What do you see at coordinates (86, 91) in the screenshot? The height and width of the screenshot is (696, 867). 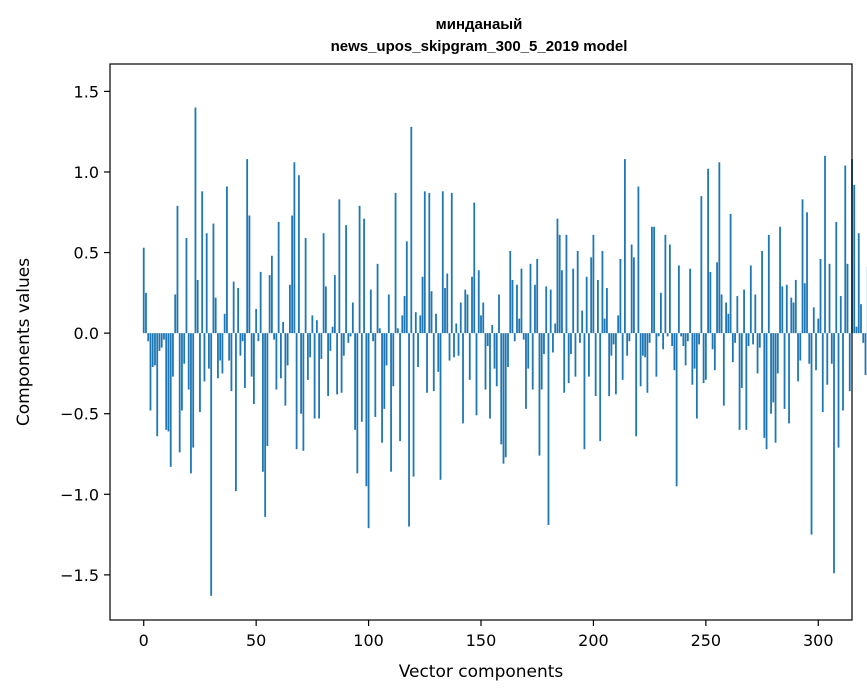 I see `y-tick-label: 1.5` at bounding box center [86, 91].